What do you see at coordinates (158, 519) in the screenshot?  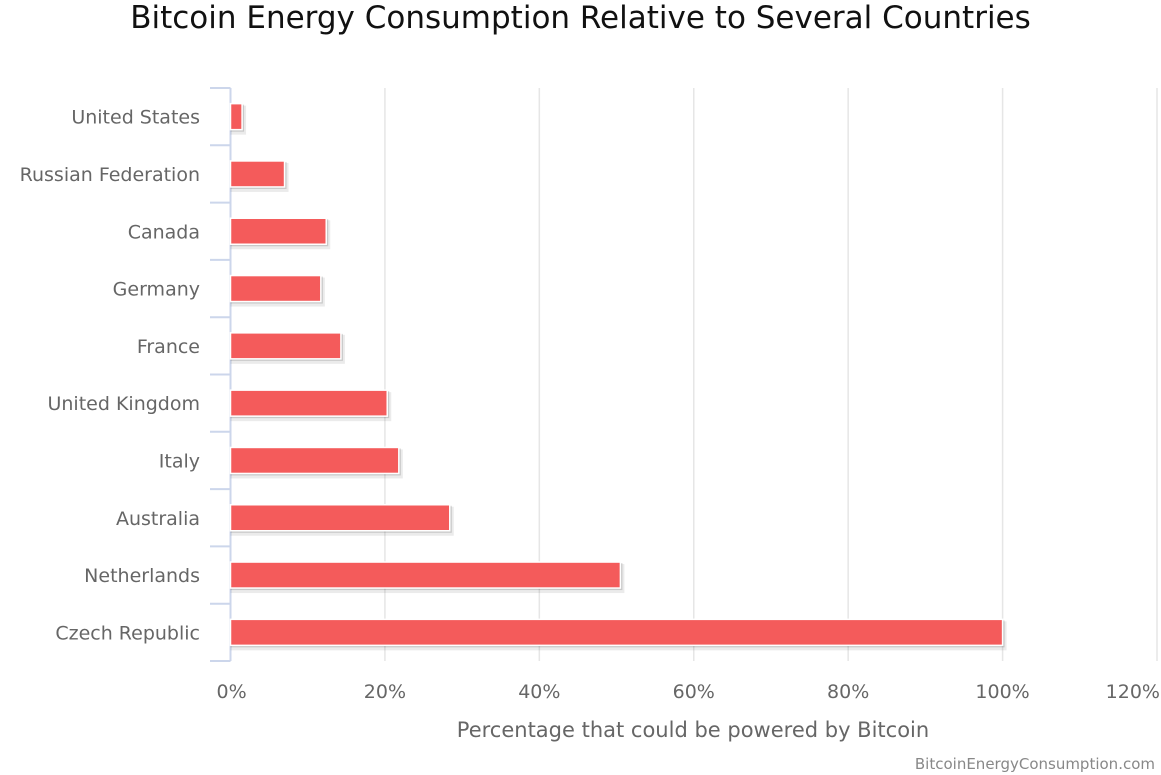 I see `category-label: Australia` at bounding box center [158, 519].